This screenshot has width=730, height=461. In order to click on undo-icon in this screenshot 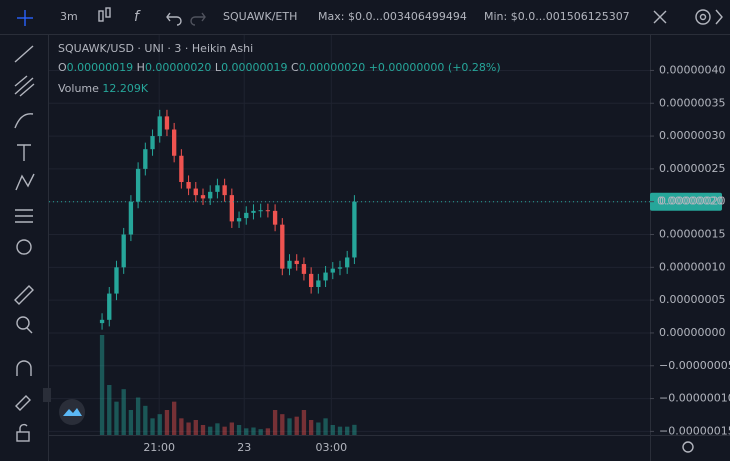, I will do `click(174, 19)`.